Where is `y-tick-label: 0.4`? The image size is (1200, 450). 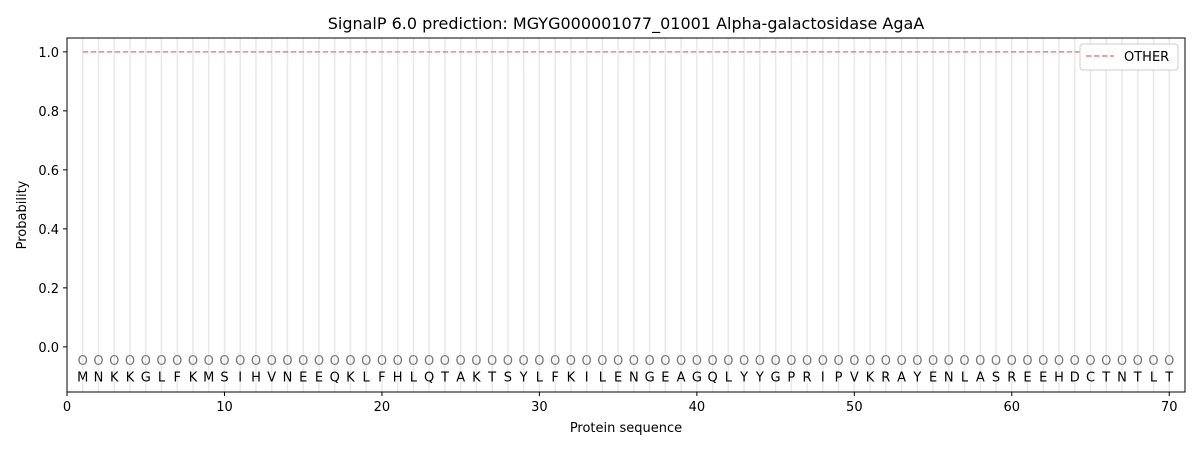
y-tick-label: 0.4 is located at coordinates (48, 230).